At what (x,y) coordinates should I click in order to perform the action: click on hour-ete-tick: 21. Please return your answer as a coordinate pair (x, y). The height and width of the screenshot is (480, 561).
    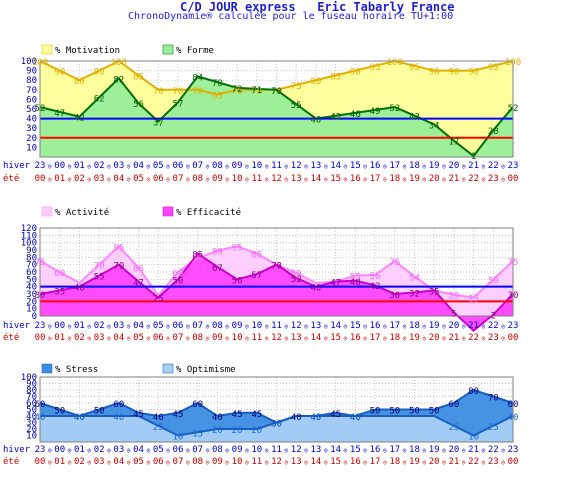
    Looking at the image, I should click on (453, 462).